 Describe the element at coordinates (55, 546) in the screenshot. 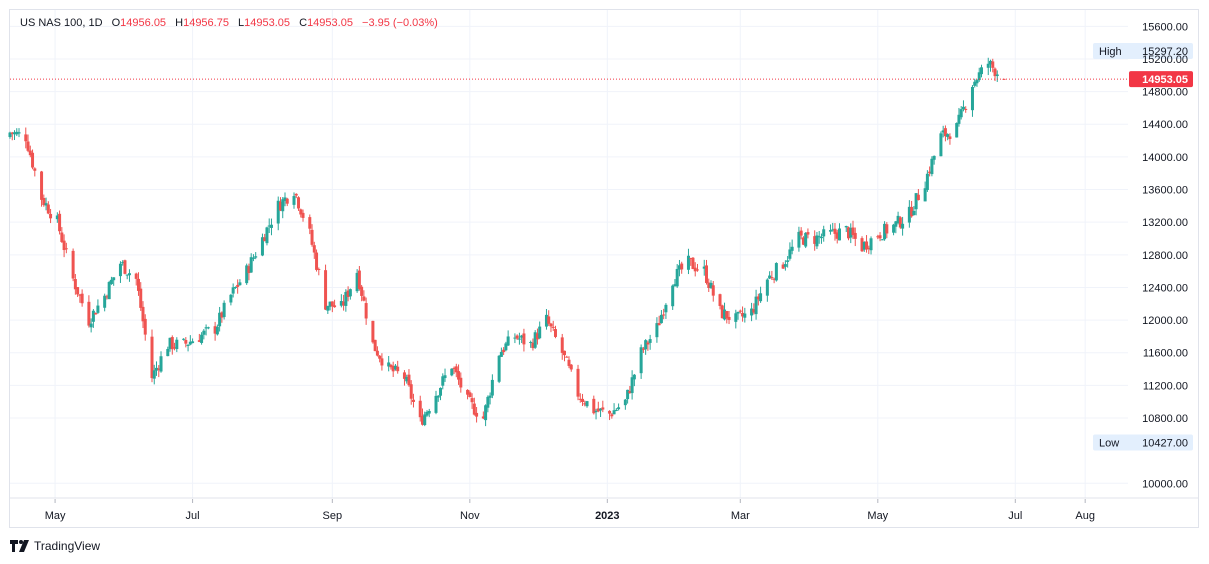

I see `tradingview-logo: TradingView` at that location.